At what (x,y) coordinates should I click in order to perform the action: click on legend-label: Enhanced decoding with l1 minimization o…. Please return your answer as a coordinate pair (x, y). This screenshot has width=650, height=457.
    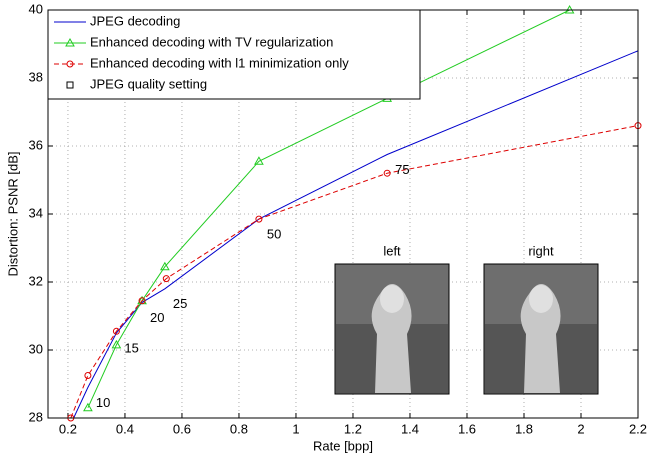
    Looking at the image, I should click on (219, 62).